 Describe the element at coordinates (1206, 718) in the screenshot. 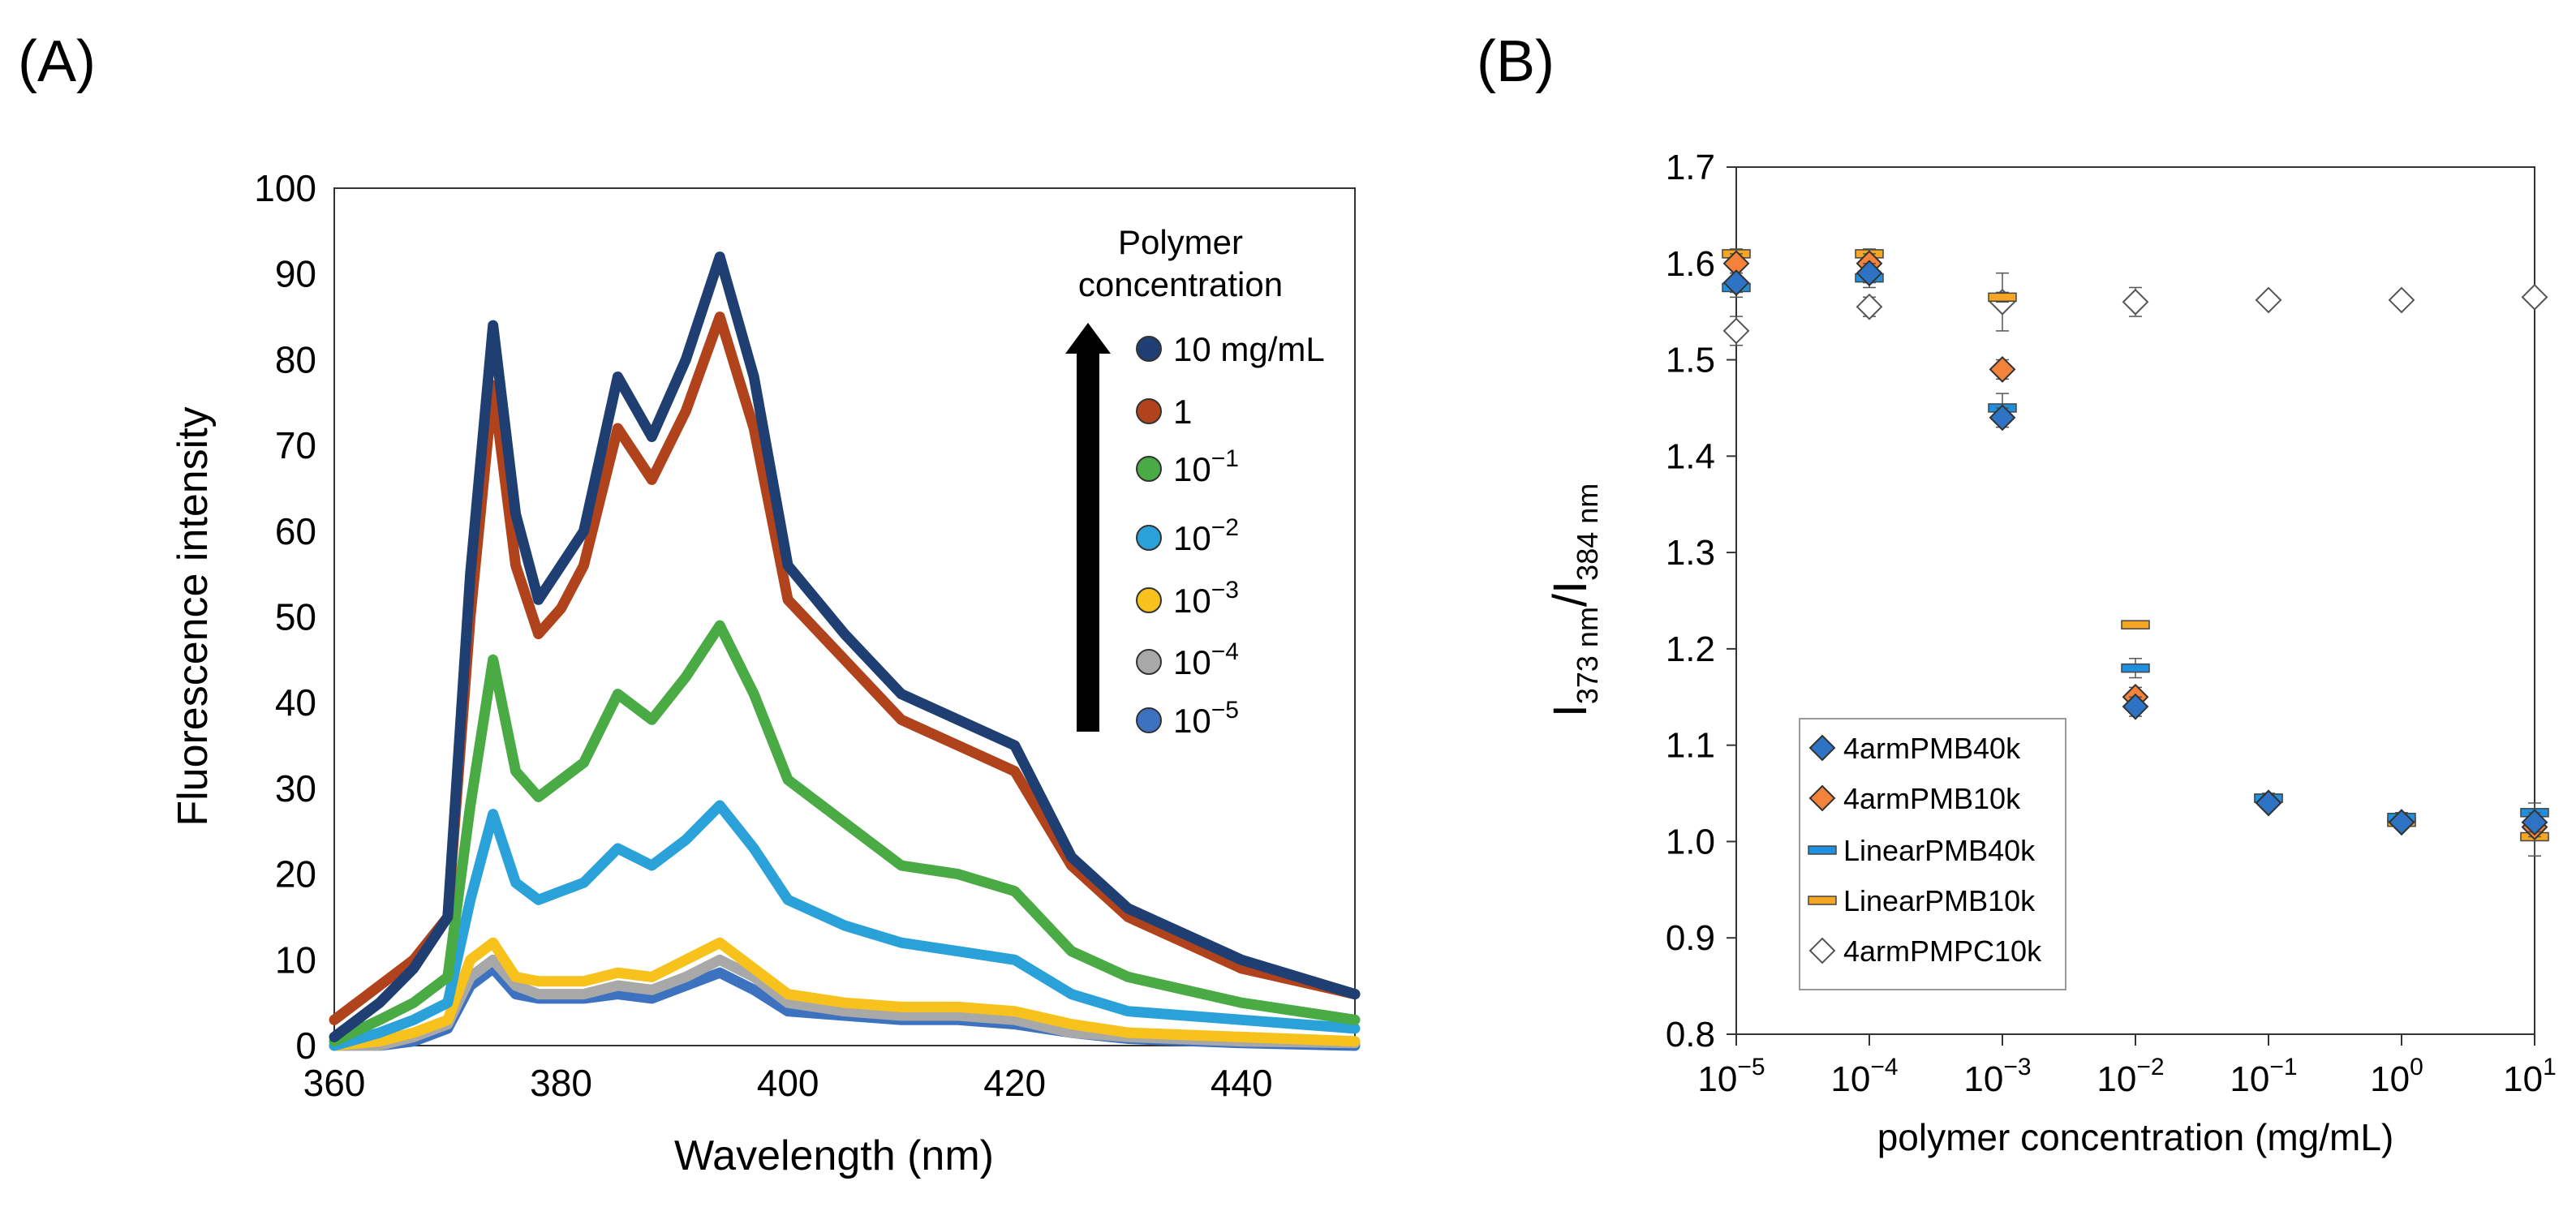

I see `legend-label: 10−5` at that location.